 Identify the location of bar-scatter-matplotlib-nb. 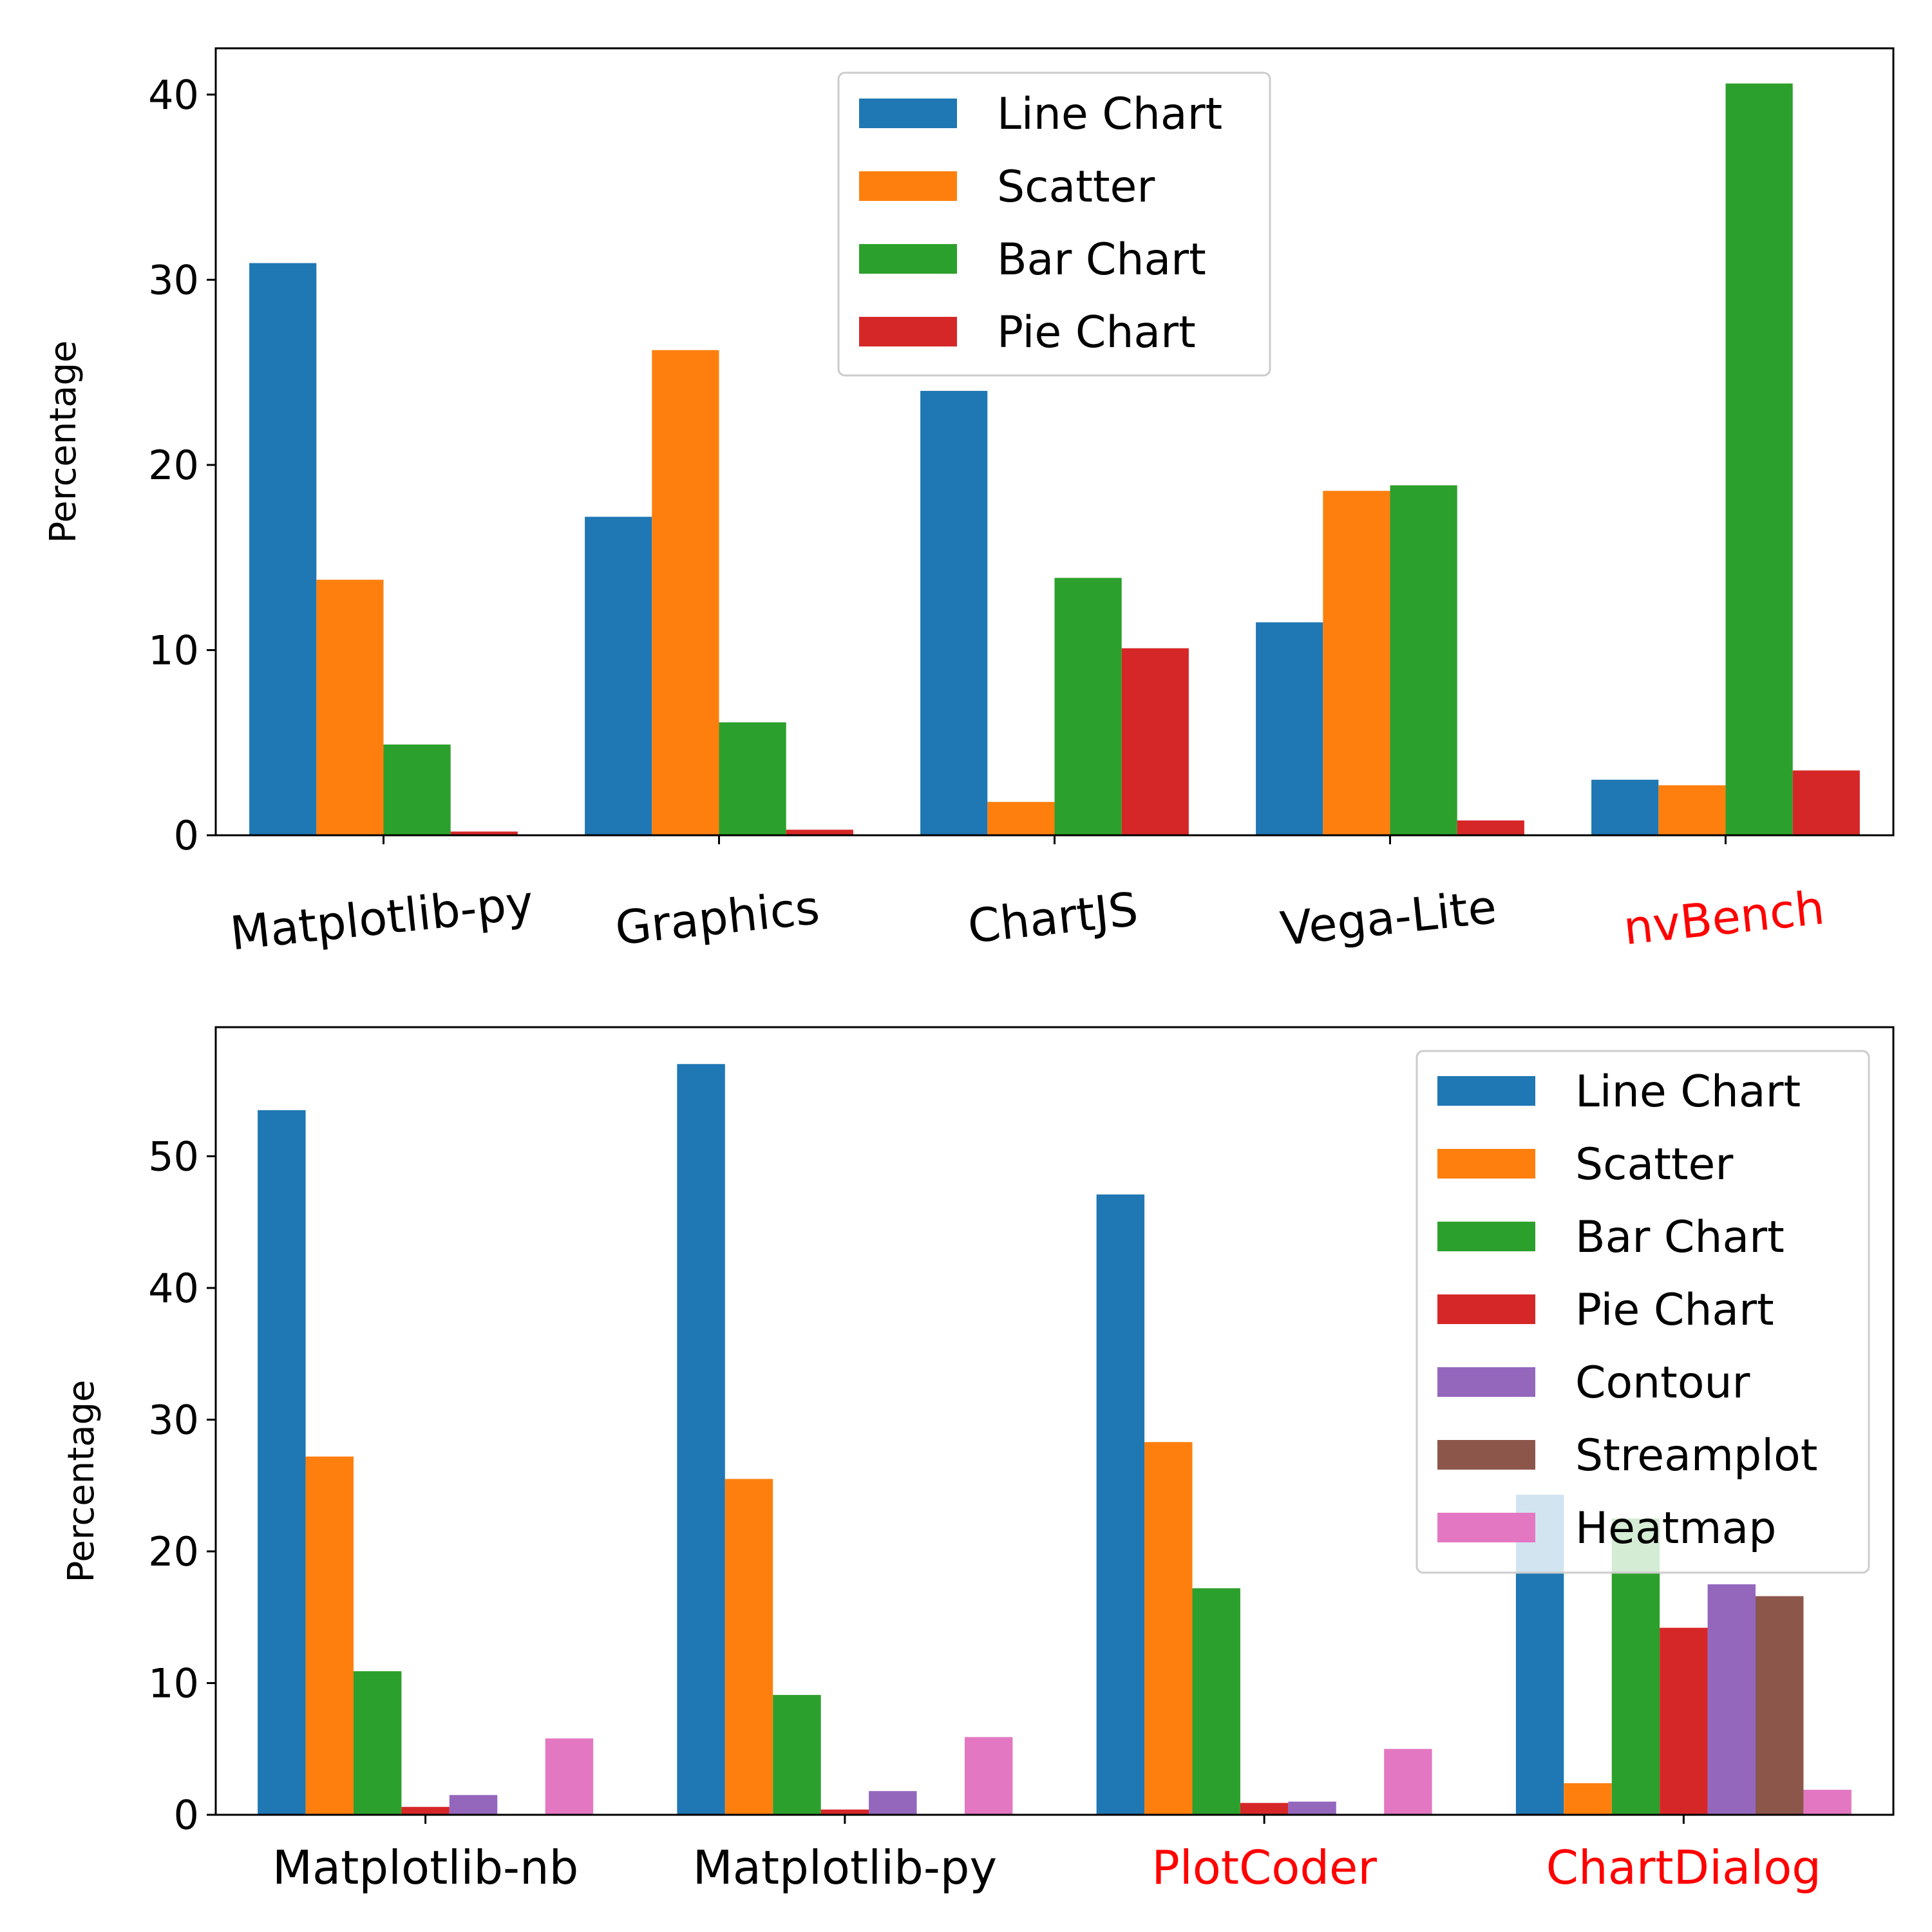
(329, 1636).